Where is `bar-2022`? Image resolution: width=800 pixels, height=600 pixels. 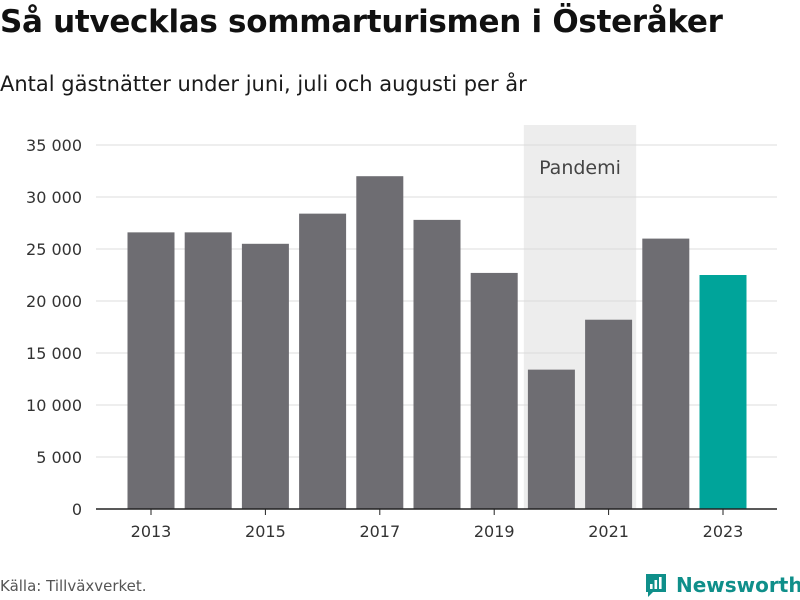 bar-2022 is located at coordinates (666, 373).